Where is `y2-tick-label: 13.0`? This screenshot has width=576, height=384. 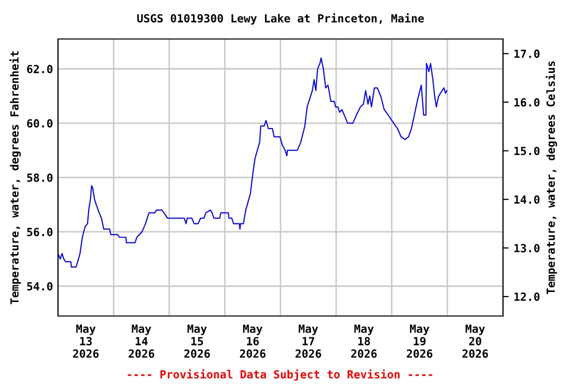
y2-tick-label: 13.0 is located at coordinates (527, 248).